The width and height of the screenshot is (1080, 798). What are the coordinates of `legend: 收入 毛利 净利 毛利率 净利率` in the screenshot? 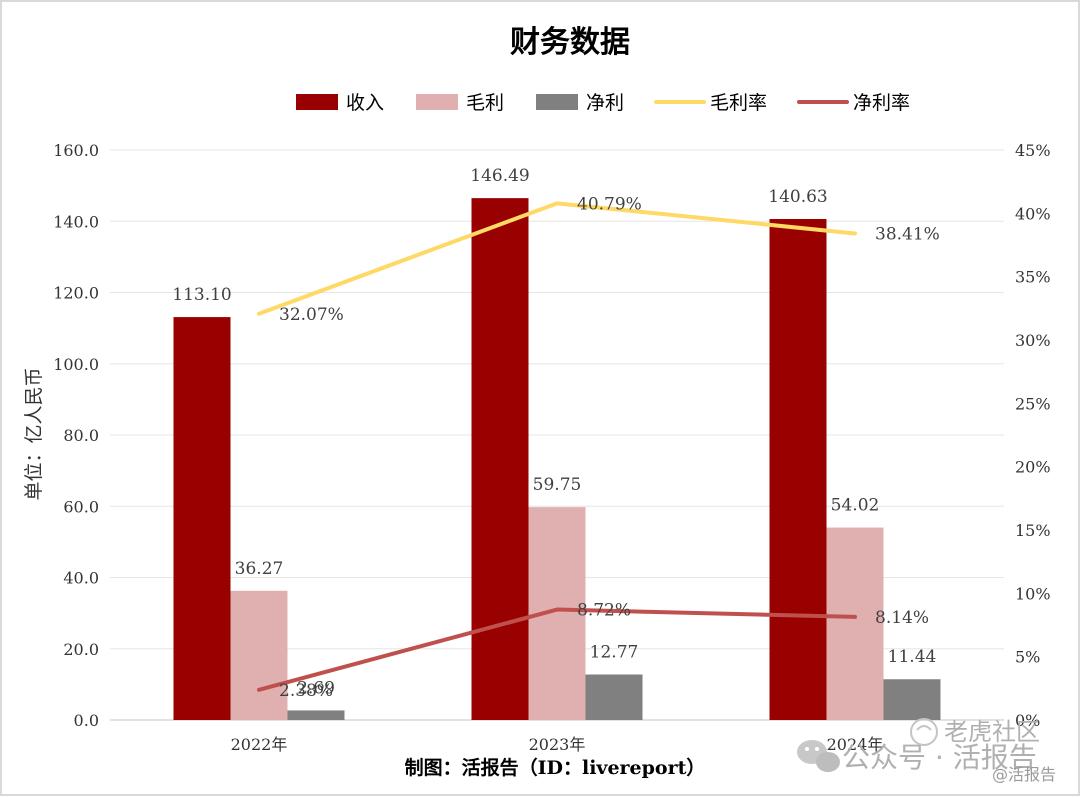 It's located at (603, 103).